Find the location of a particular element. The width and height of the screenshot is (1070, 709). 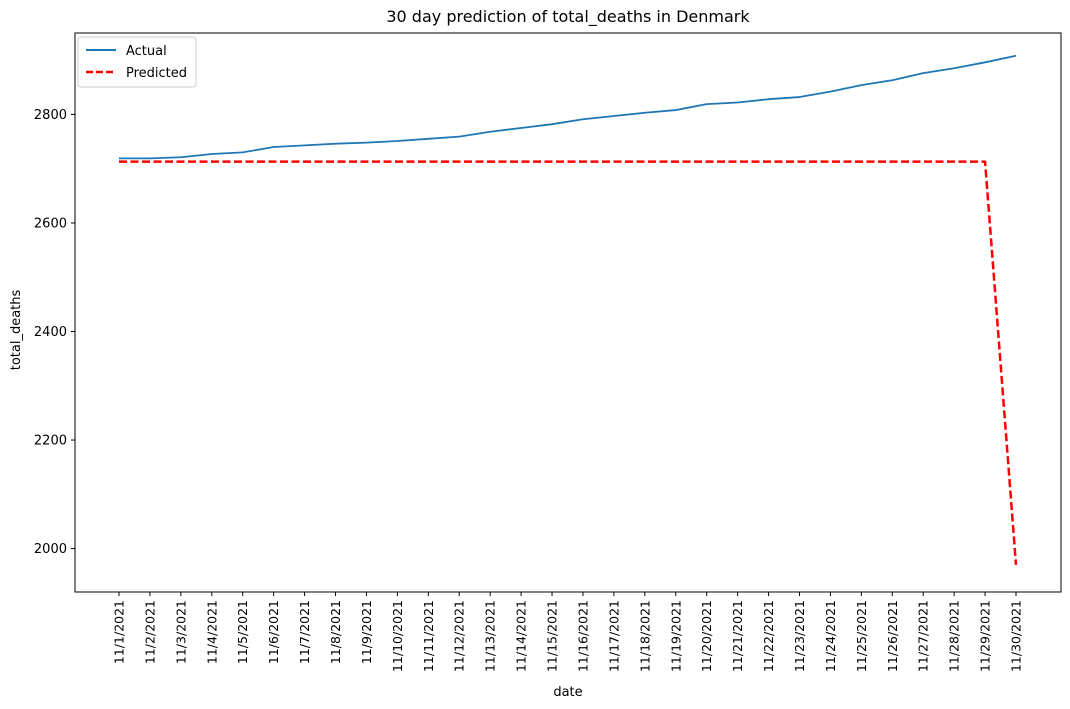

y-tick-label: 2200 is located at coordinates (50, 441).